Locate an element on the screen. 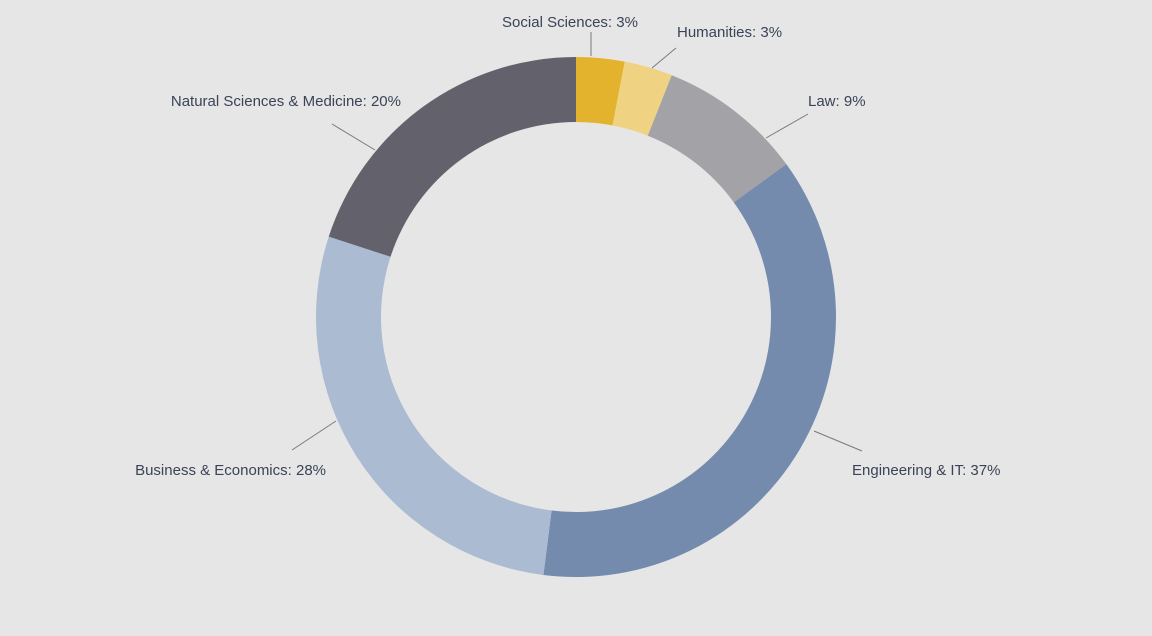 Image resolution: width=1152 pixels, height=636 pixels. slice-label-natural-sciences-and-medicine: Natural Sciences & Medicine: 20% is located at coordinates (286, 101).